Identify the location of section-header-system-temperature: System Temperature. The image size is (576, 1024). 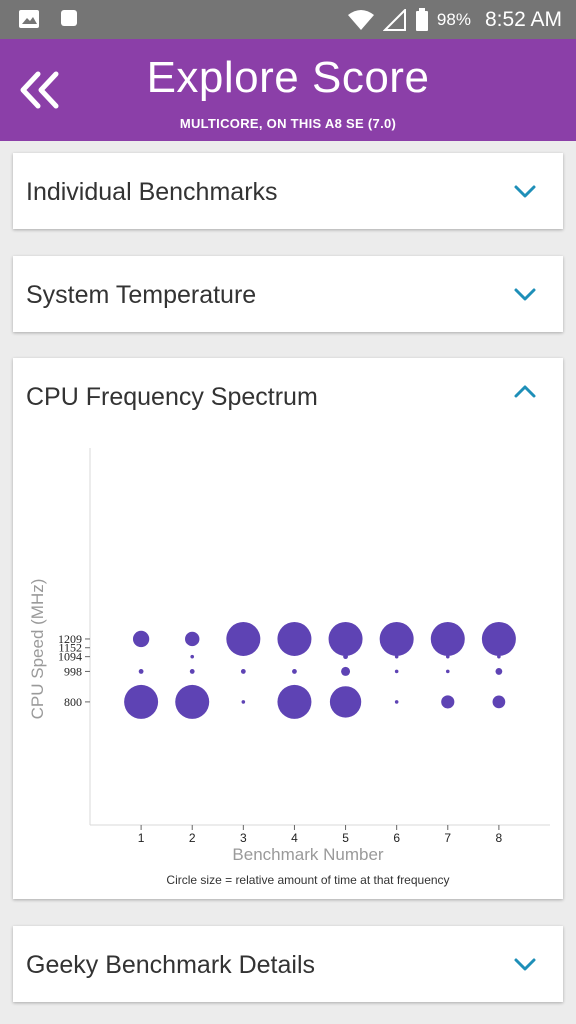
(288, 294).